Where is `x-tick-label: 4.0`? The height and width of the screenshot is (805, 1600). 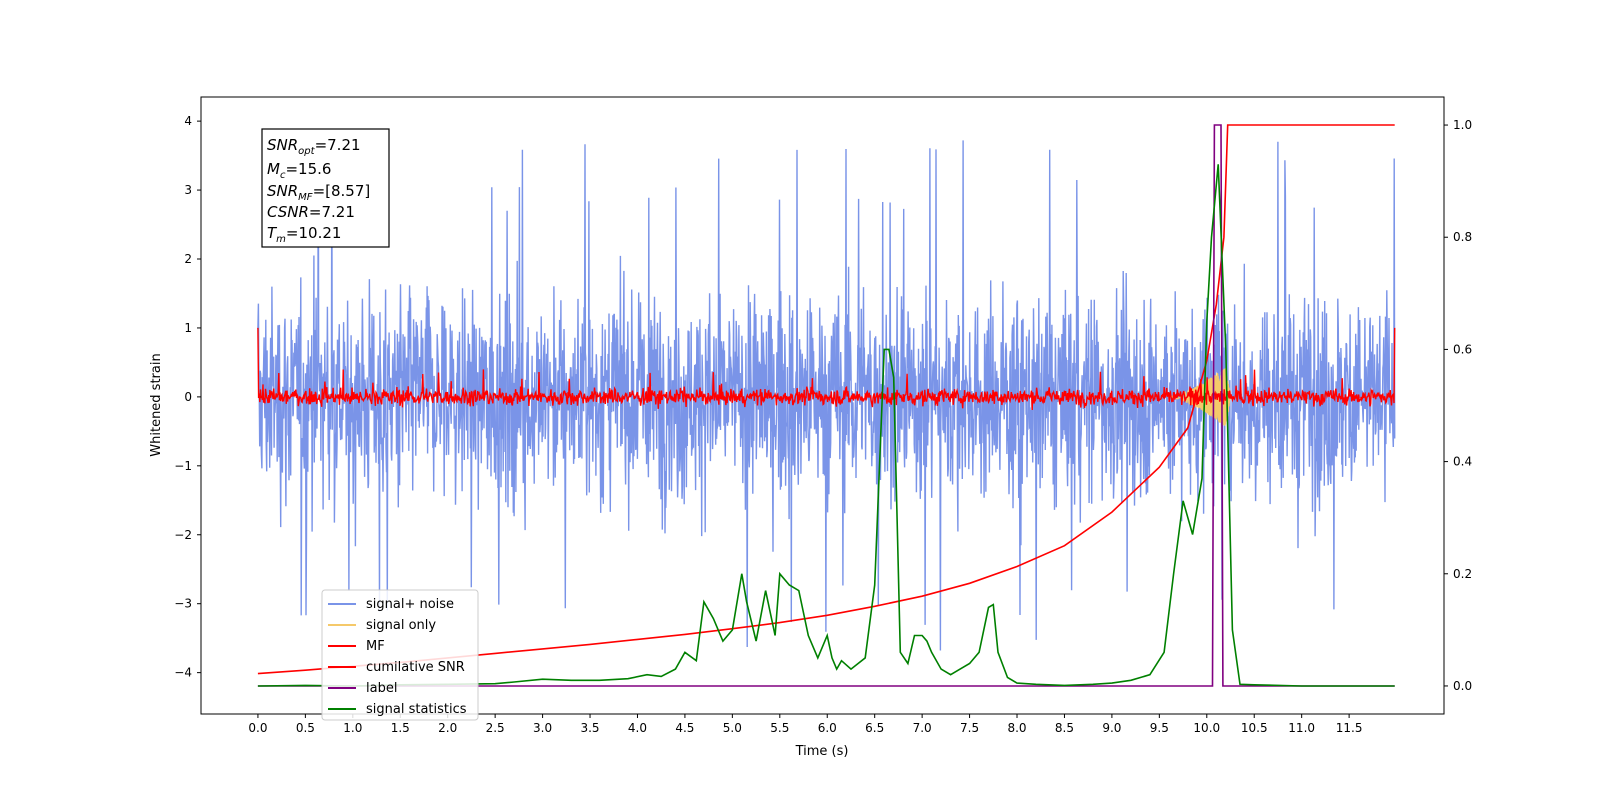 x-tick-label: 4.0 is located at coordinates (637, 728).